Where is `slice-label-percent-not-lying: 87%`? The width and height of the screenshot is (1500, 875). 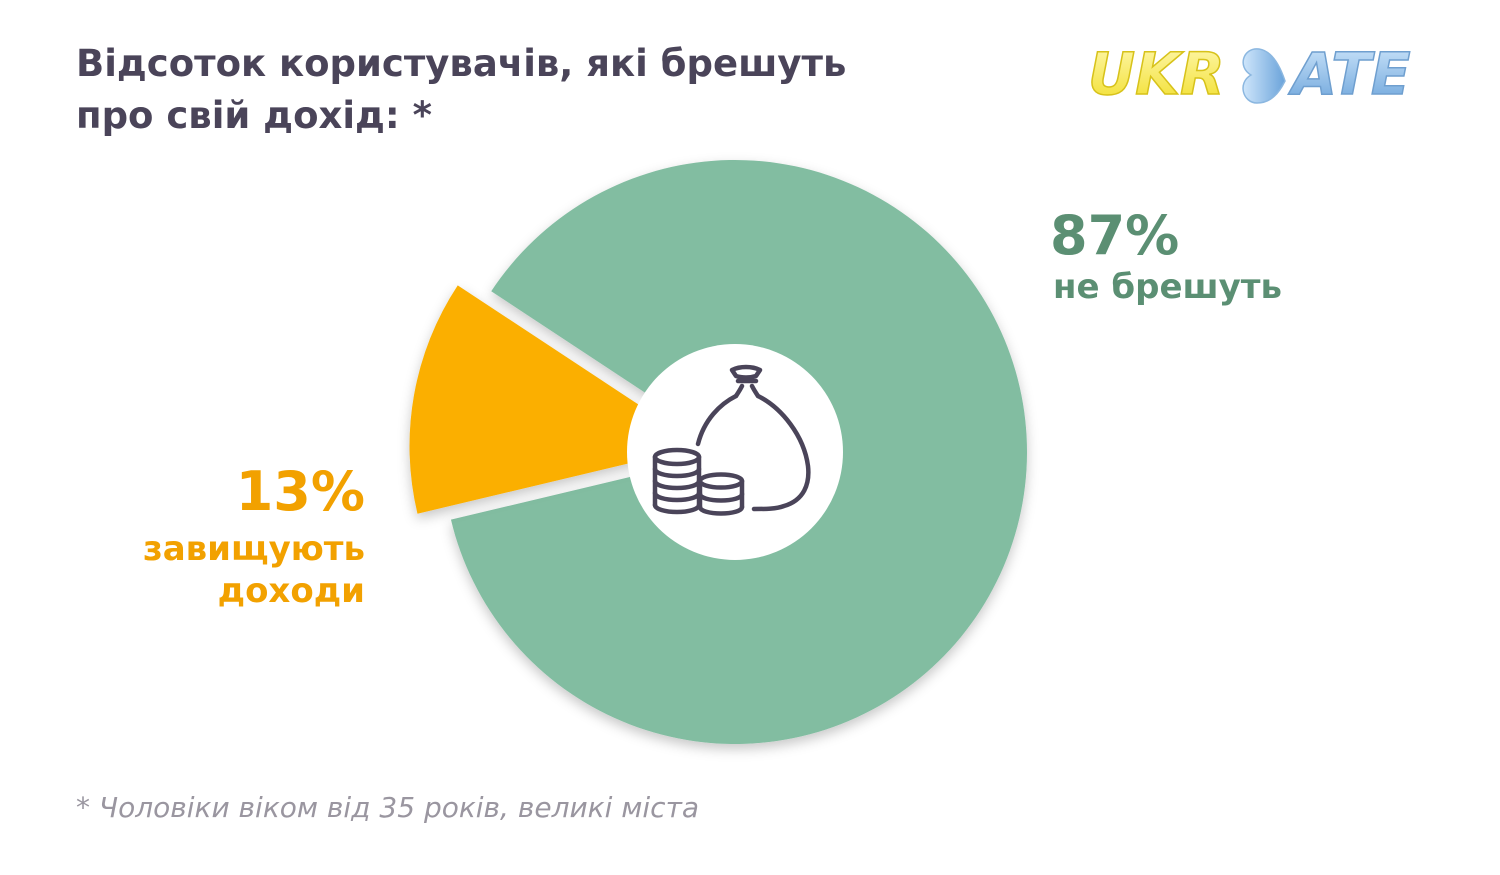 slice-label-percent-not-lying: 87% is located at coordinates (1115, 235).